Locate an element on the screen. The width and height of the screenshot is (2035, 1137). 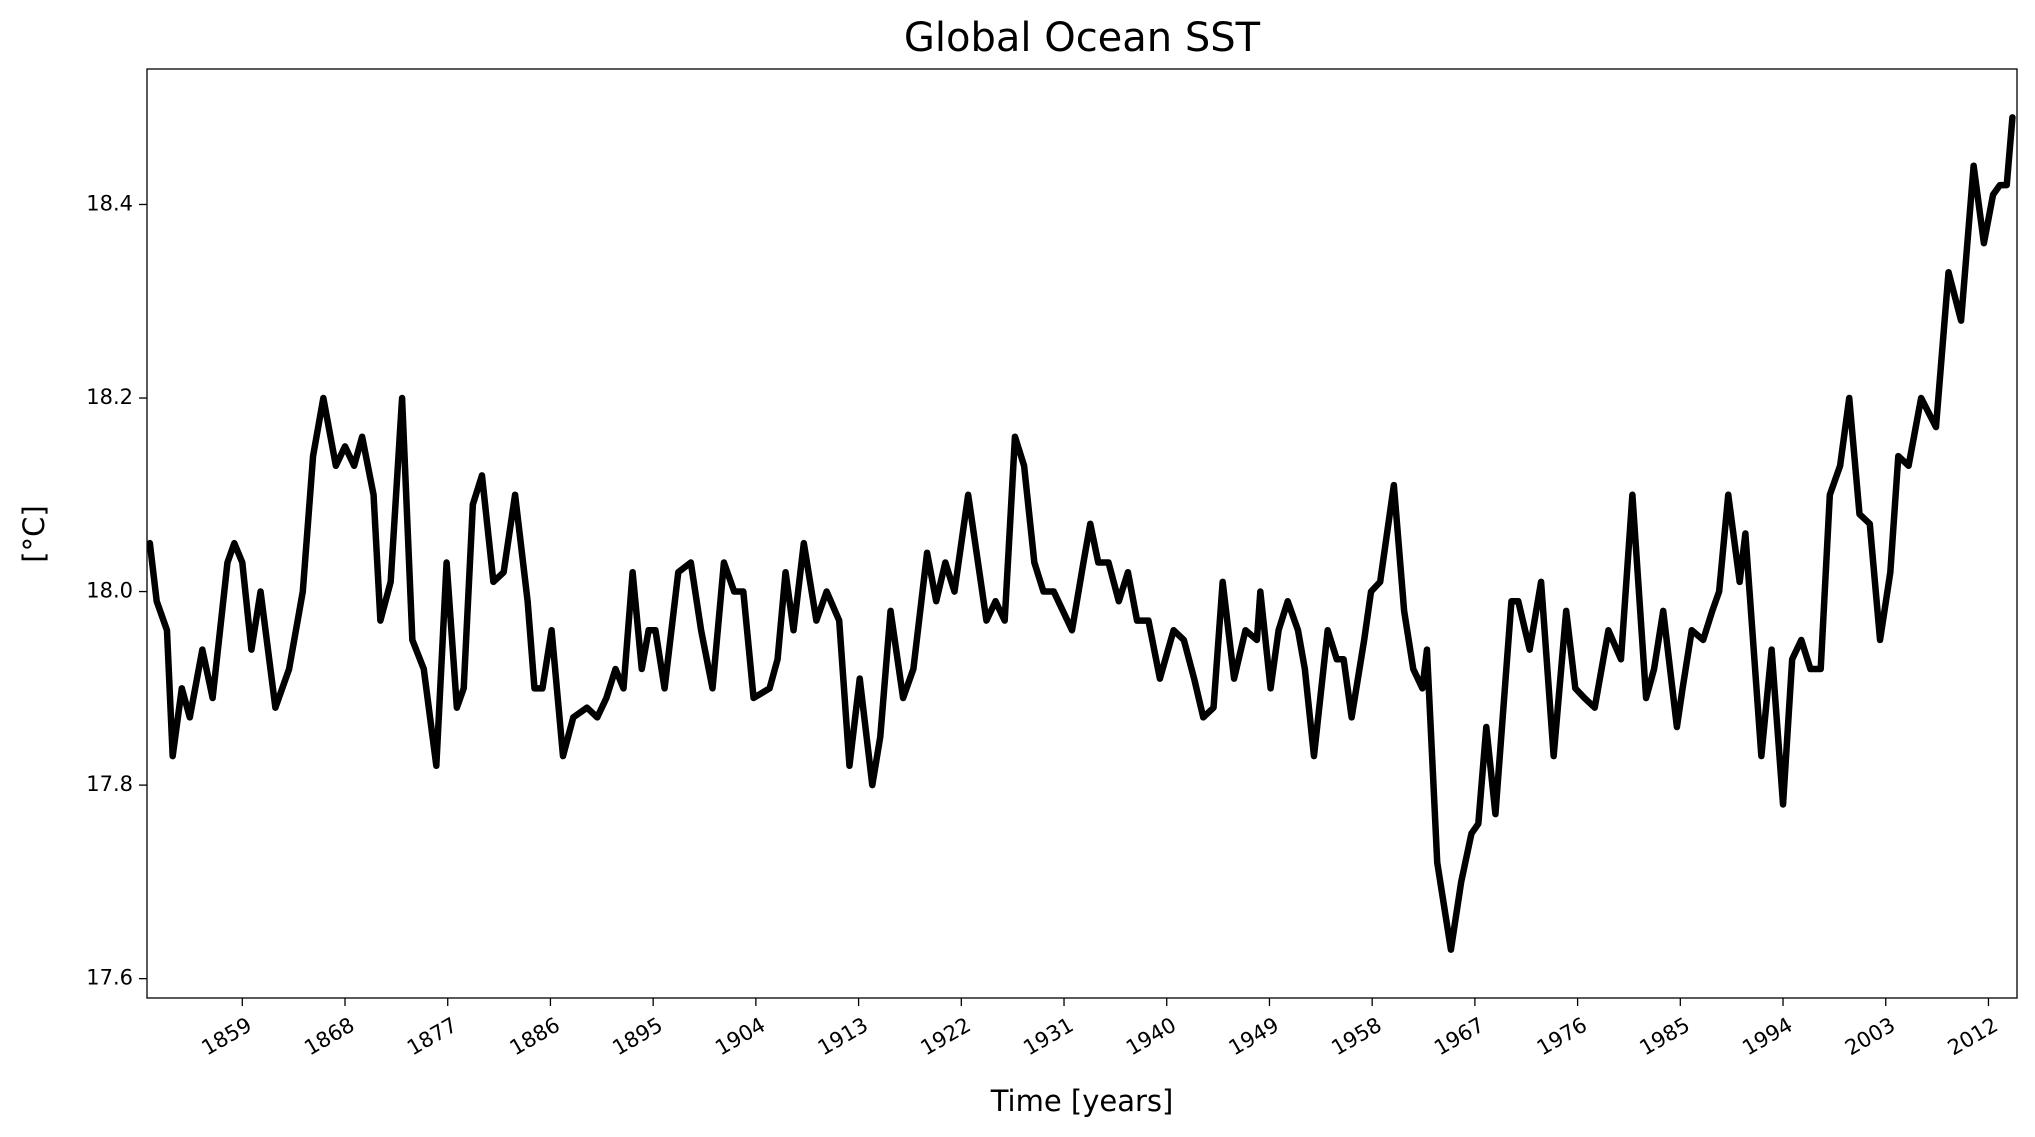
y-tick-label: 18.0 is located at coordinates (109, 591).